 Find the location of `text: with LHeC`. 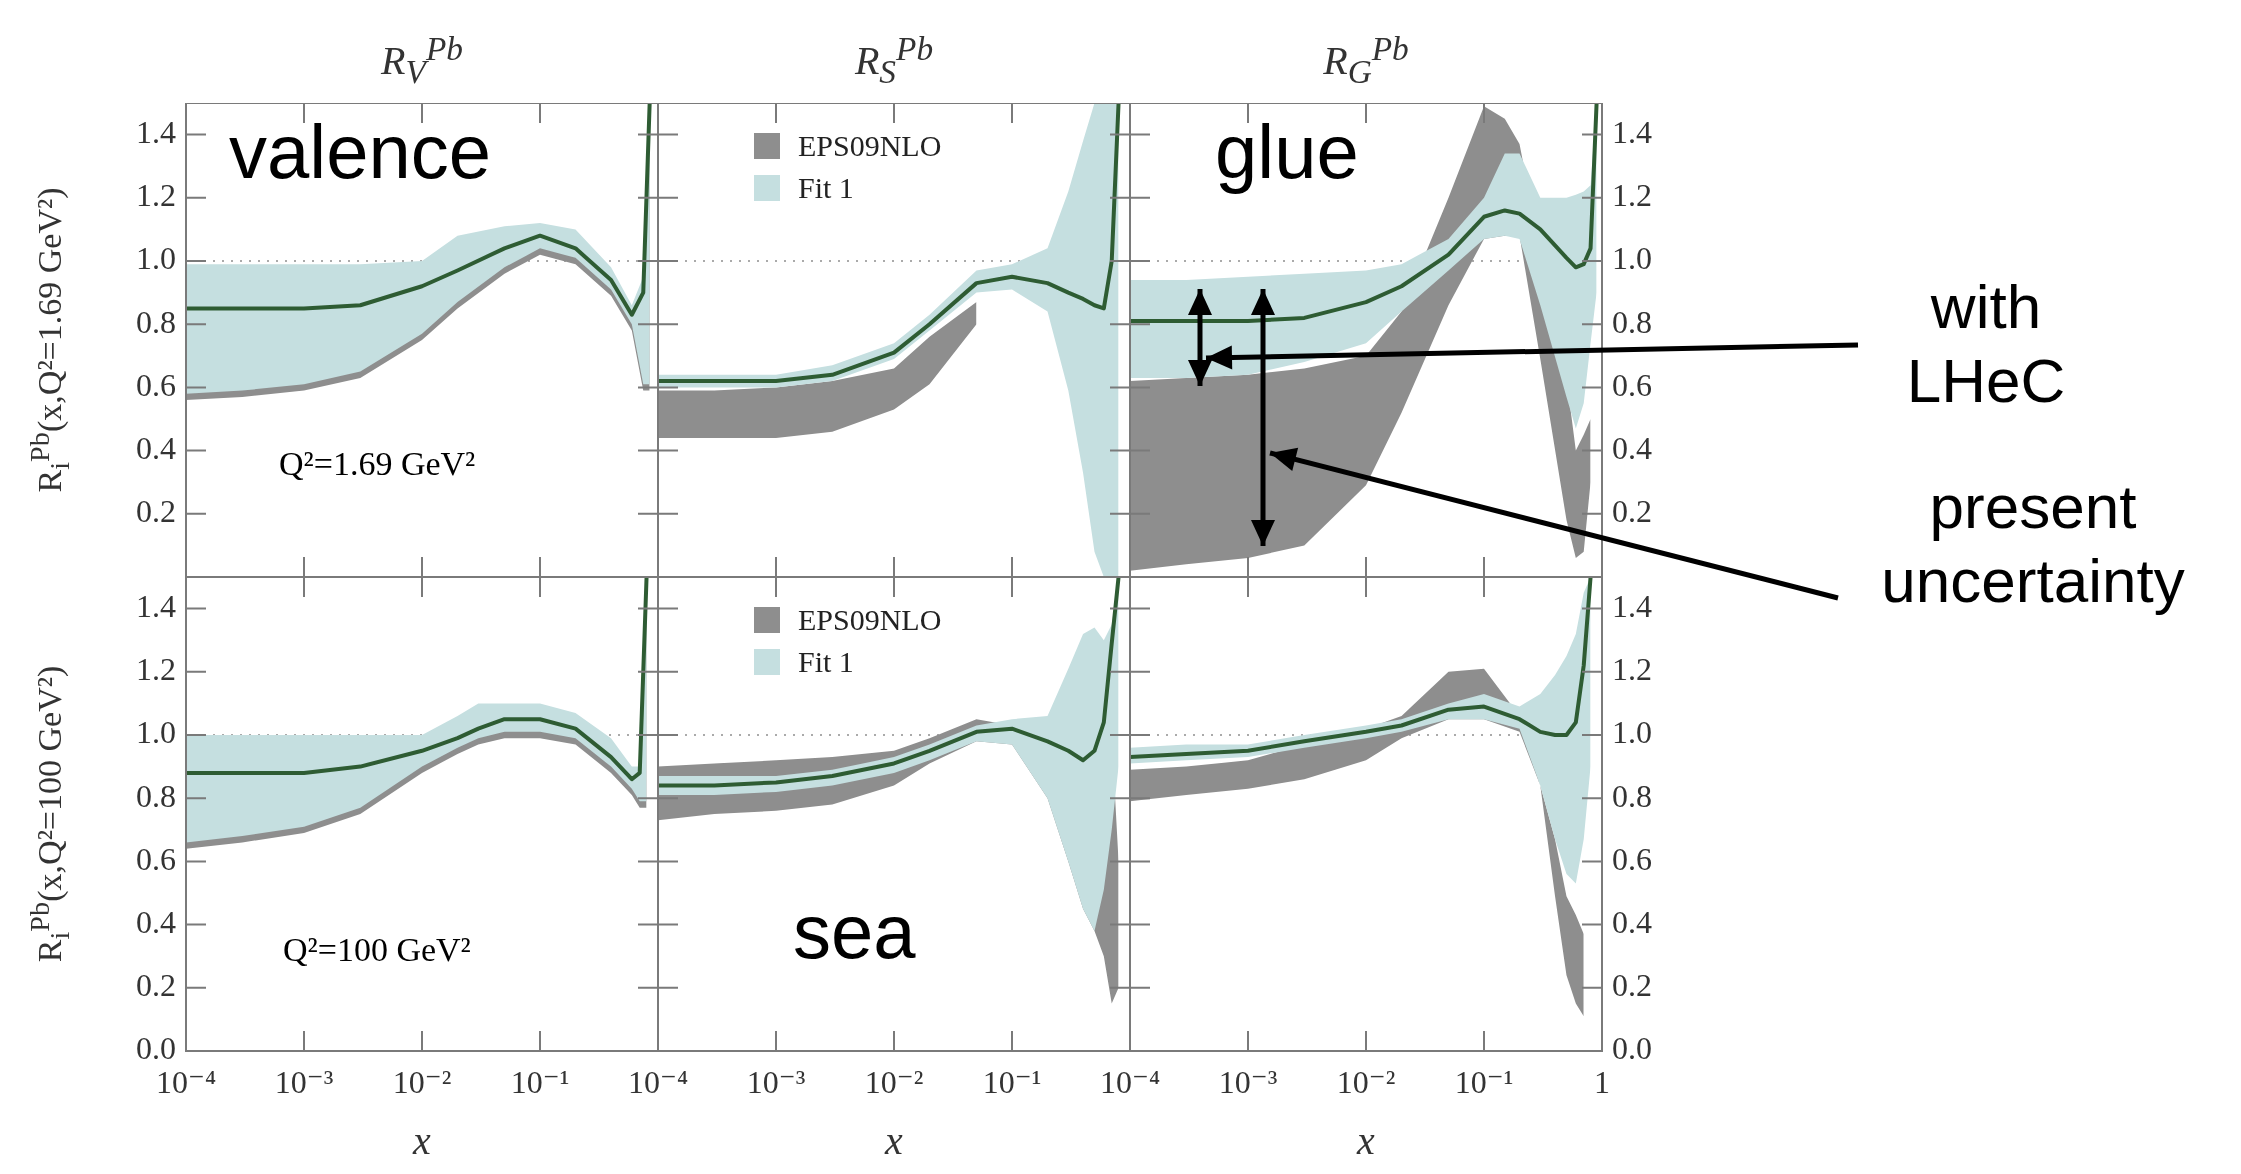

text: with LHeC is located at coordinates (1986, 344).